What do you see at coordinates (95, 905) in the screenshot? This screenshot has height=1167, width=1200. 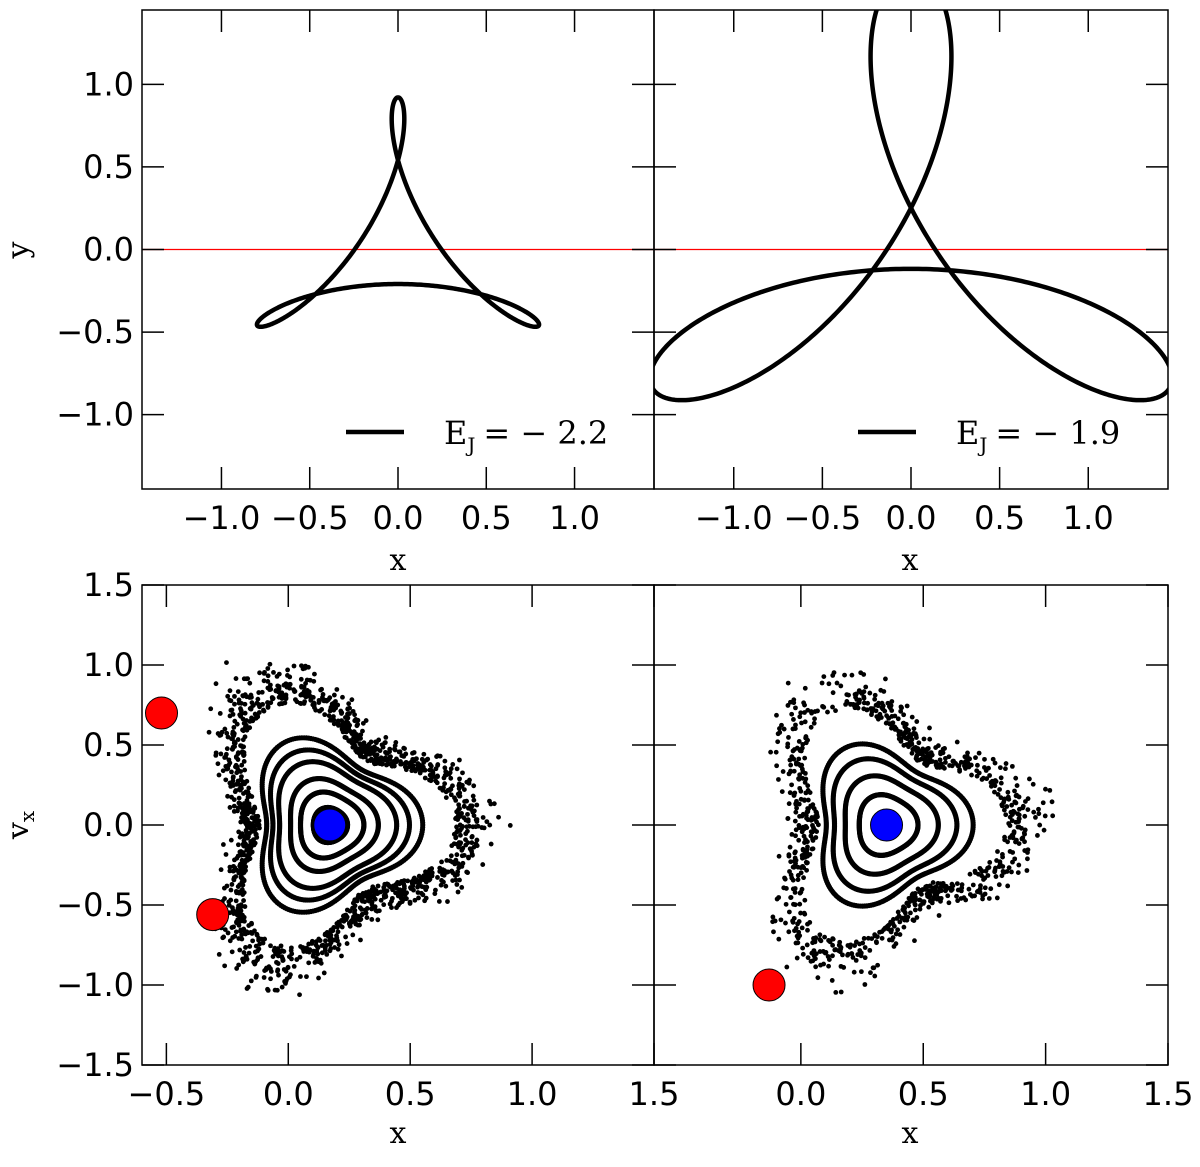 I see `y-tick-label: −0.5` at bounding box center [95, 905].